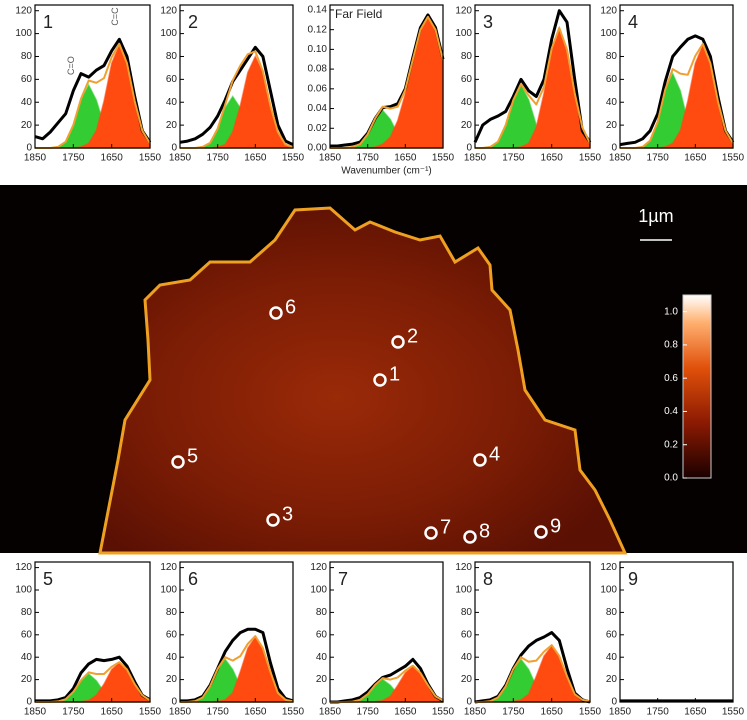 This screenshot has width=747, height=720. I want to click on panel-label: 9, so click(633, 579).